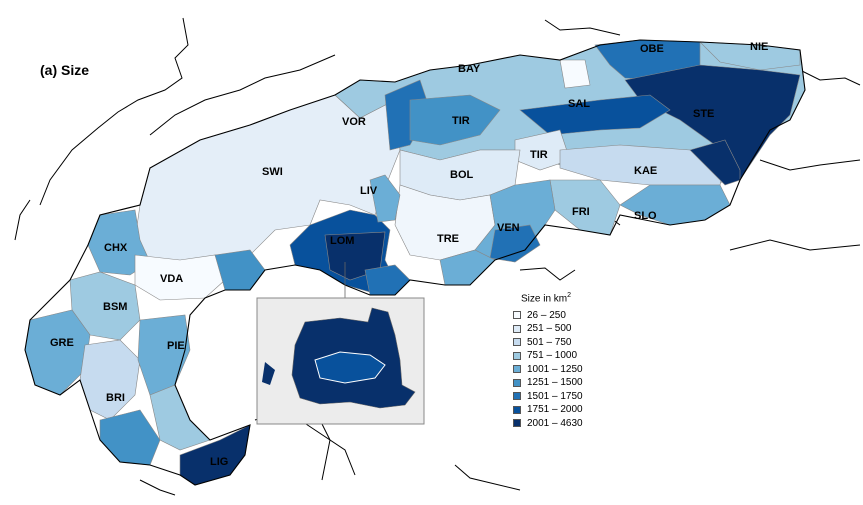 This screenshot has width=863, height=505. What do you see at coordinates (555, 423) in the screenshot?
I see `legend-label: 2001 – 4630` at bounding box center [555, 423].